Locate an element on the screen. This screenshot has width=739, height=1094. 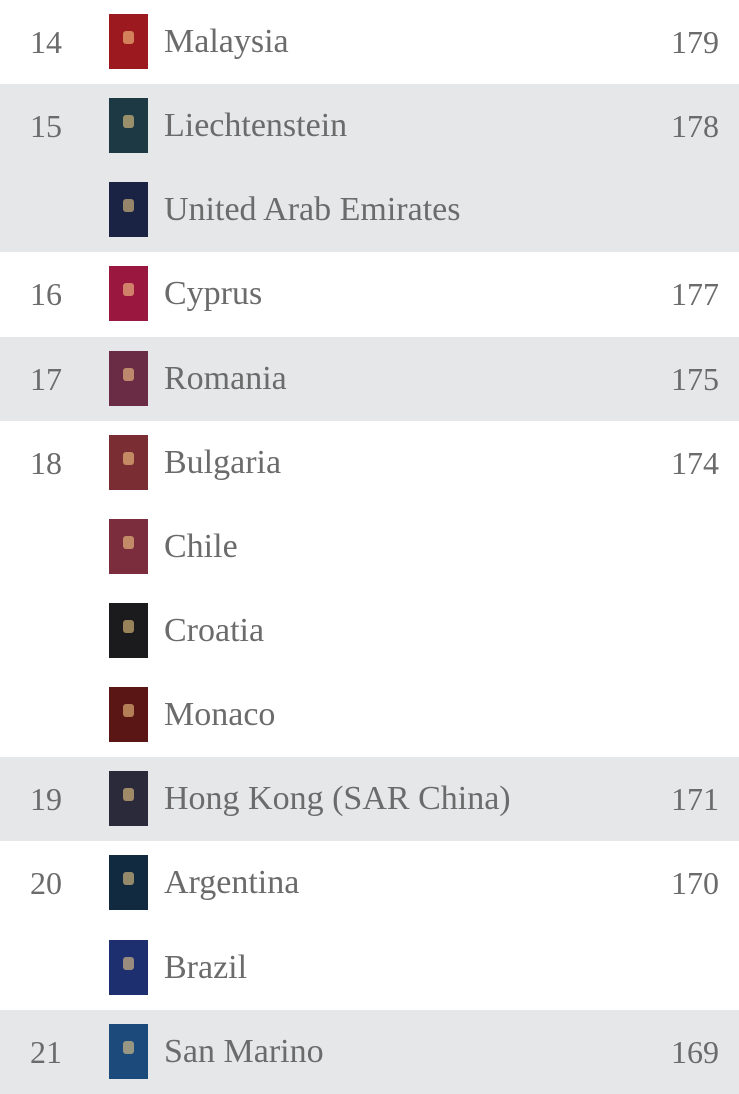
score: 179 is located at coordinates (695, 42).